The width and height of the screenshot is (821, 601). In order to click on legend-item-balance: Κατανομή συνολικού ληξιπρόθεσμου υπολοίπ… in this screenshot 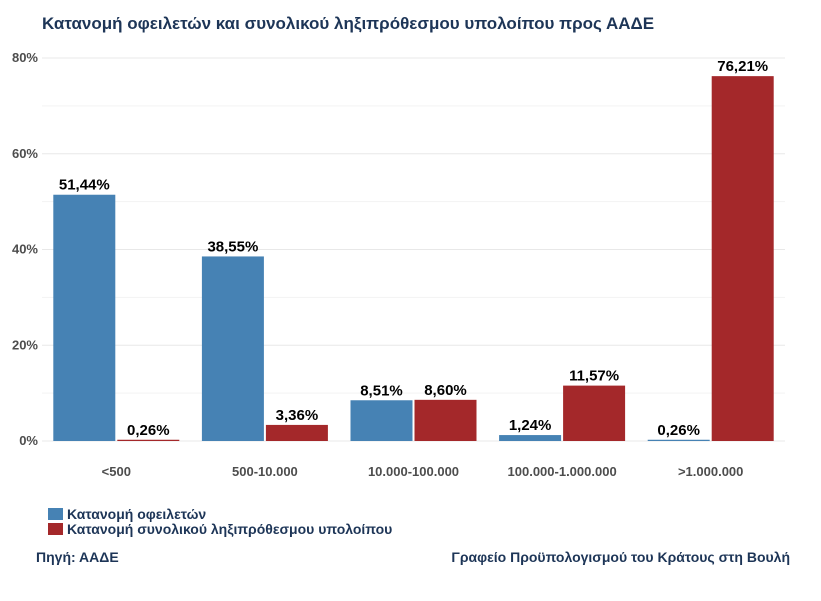, I will do `click(220, 528)`.